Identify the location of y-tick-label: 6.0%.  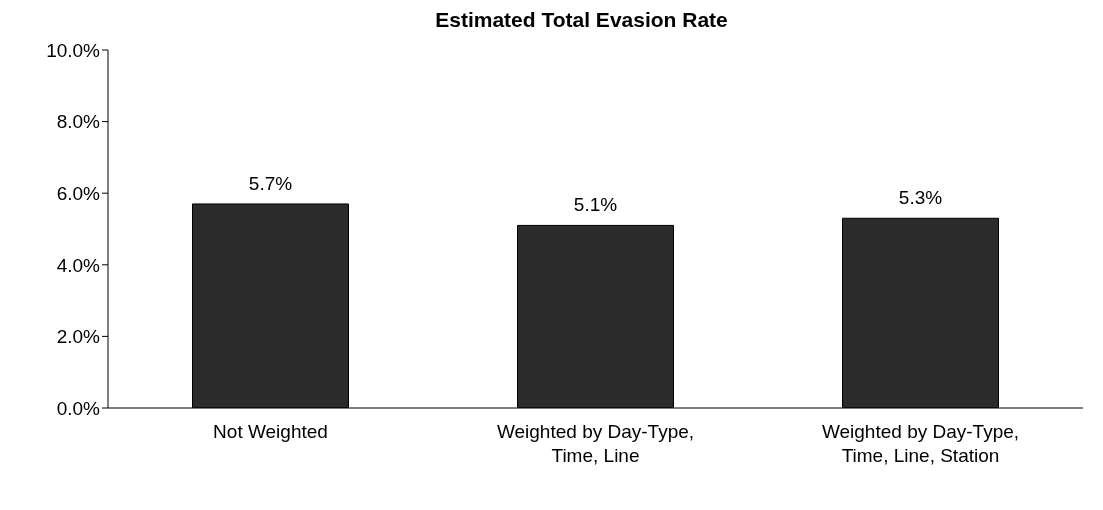
(78, 193).